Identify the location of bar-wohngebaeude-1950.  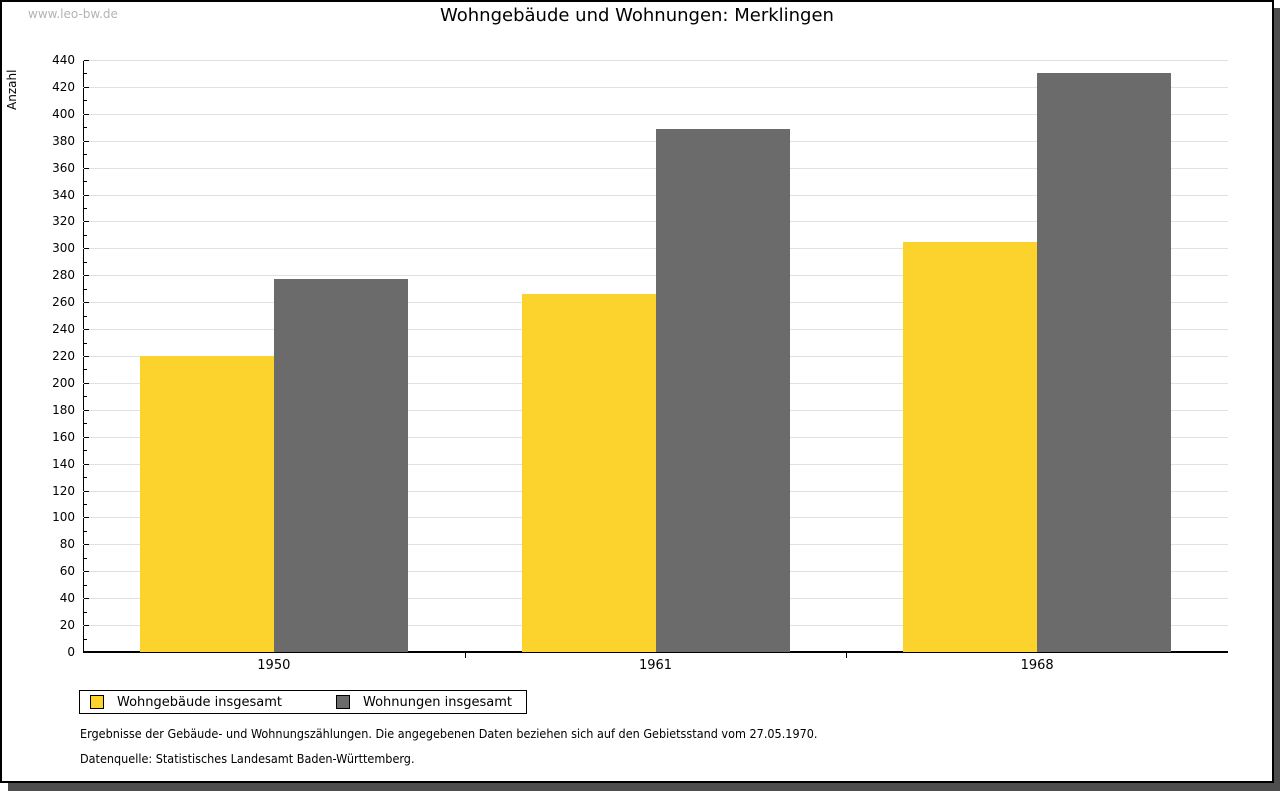
(207, 504).